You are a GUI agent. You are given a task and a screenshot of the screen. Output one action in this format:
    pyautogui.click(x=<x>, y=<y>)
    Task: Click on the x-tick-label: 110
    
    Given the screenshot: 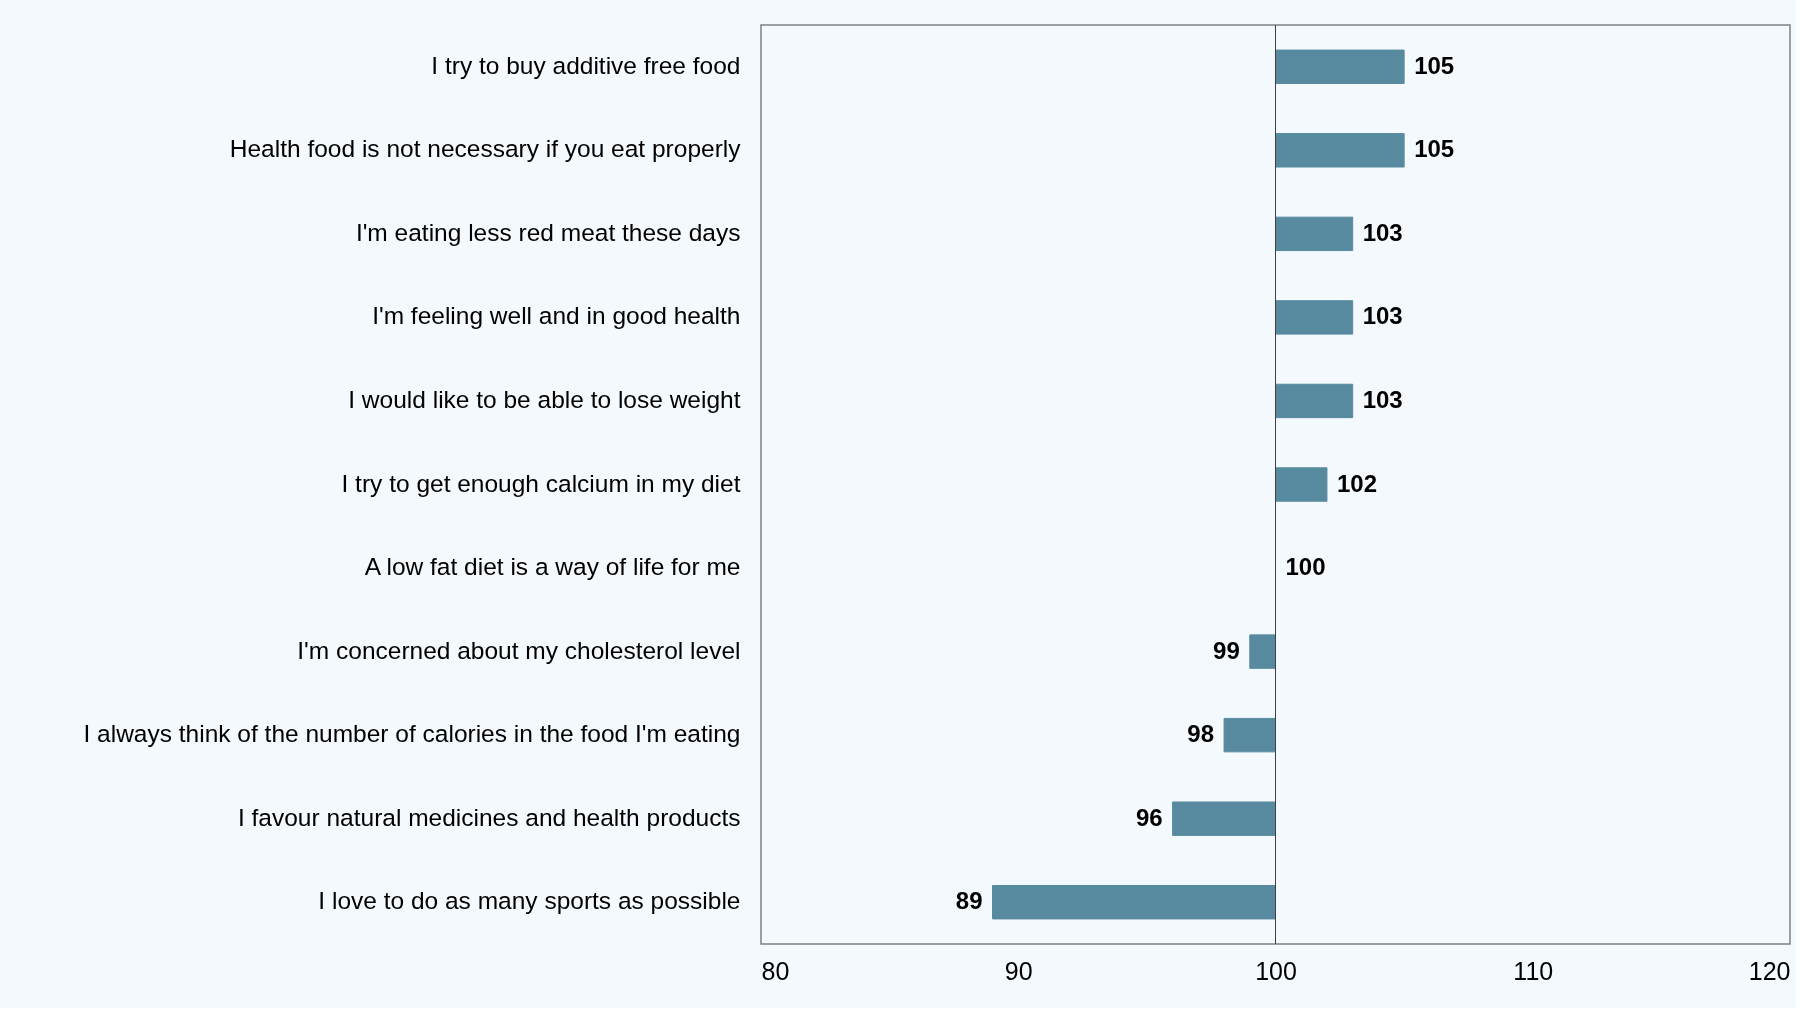 What is the action you would take?
    pyautogui.click(x=1533, y=970)
    